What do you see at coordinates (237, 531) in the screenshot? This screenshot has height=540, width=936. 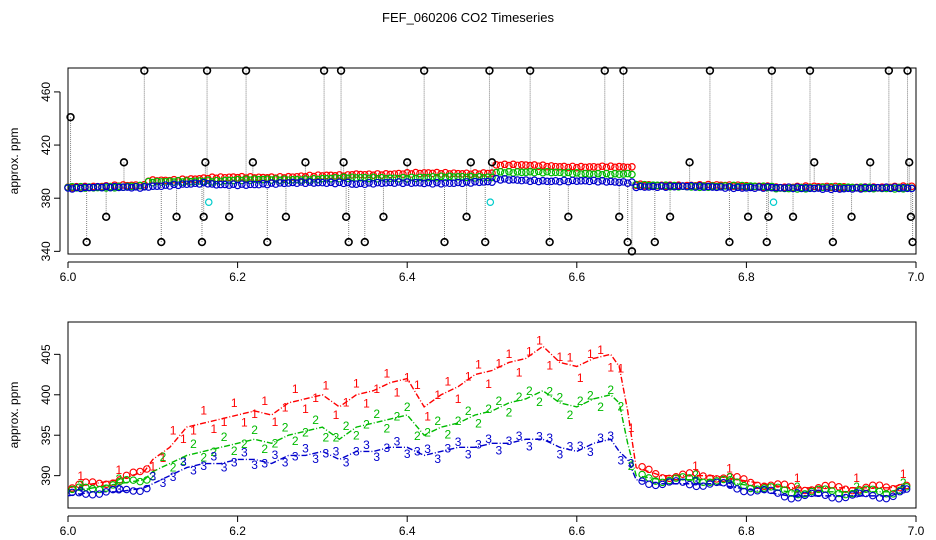 I see `bottom-x-tick-label: 6.2` at bounding box center [237, 531].